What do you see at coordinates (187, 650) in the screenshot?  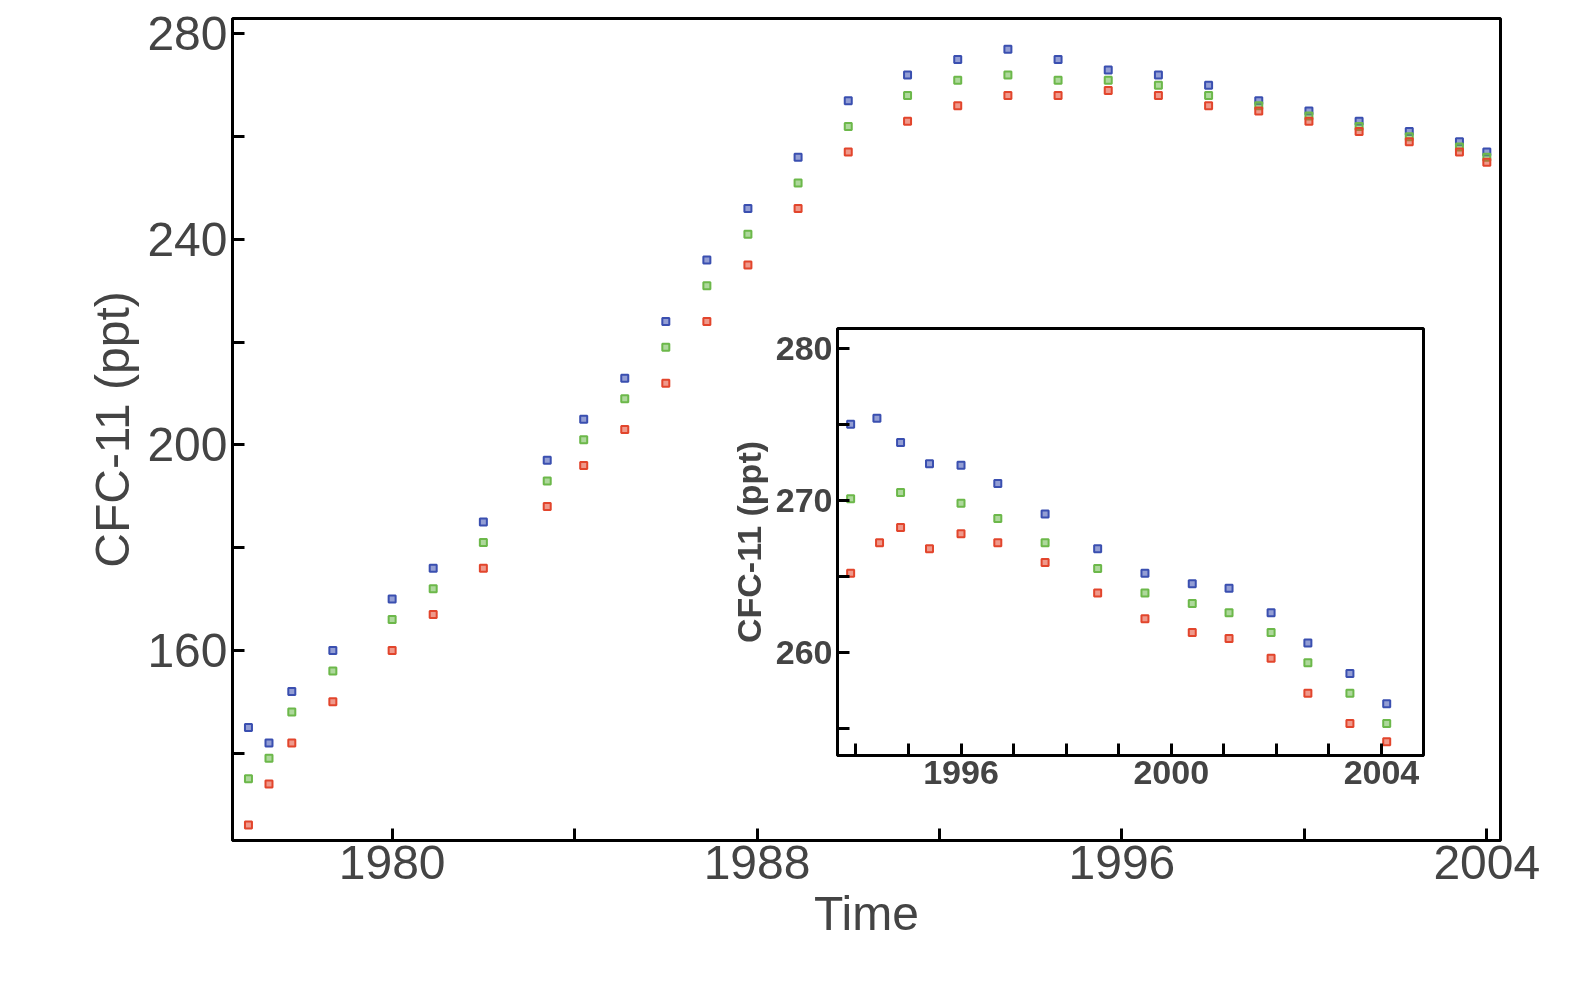 I see `y-tick-label: 160` at bounding box center [187, 650].